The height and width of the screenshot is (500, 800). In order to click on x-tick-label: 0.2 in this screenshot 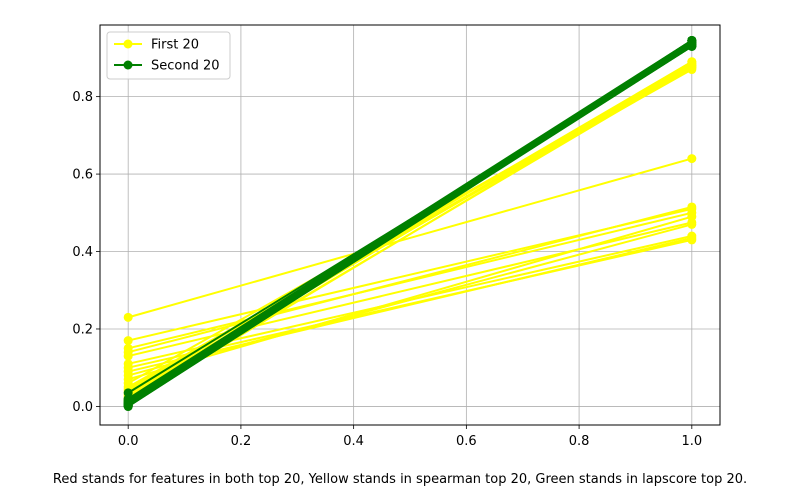, I will do `click(241, 441)`.